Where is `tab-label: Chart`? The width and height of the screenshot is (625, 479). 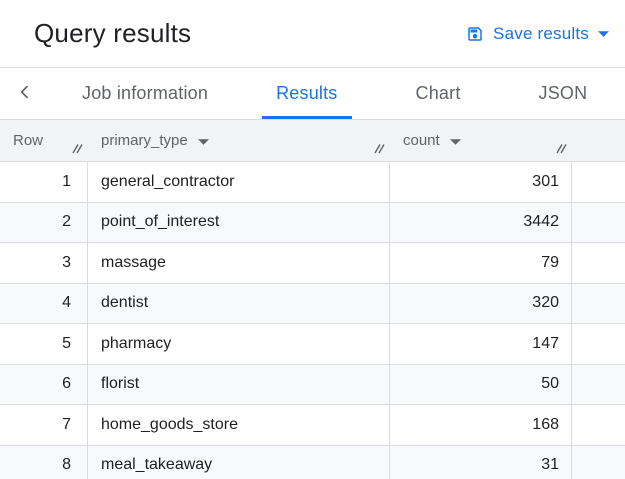 tab-label: Chart is located at coordinates (438, 93).